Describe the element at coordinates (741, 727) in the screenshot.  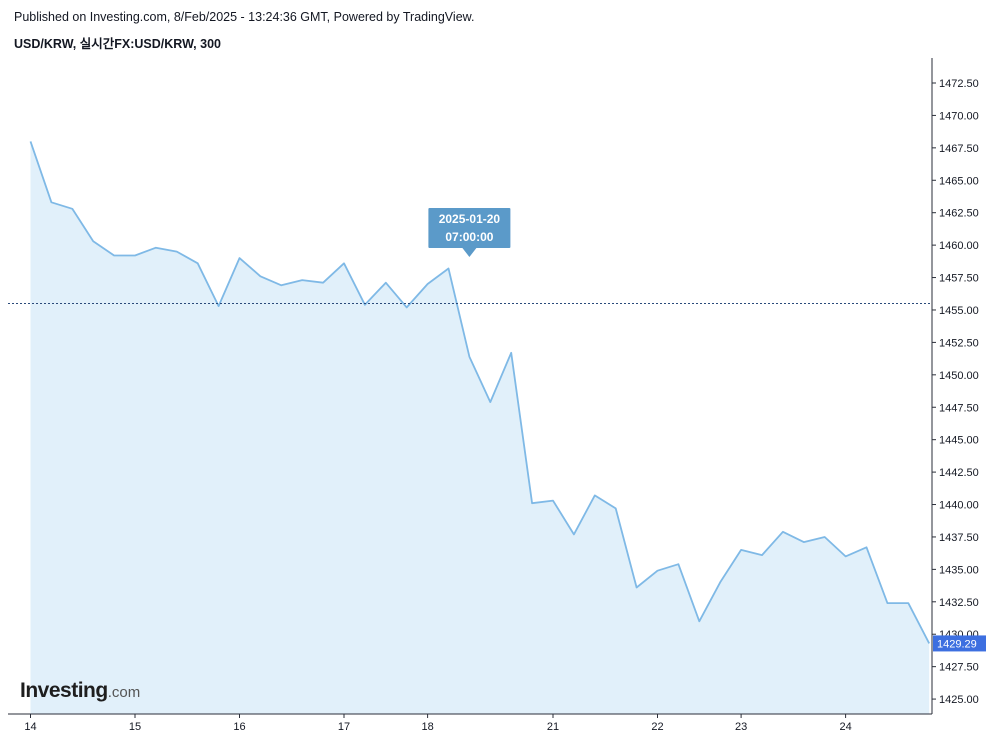
I see `time-tick-label: 23` at that location.